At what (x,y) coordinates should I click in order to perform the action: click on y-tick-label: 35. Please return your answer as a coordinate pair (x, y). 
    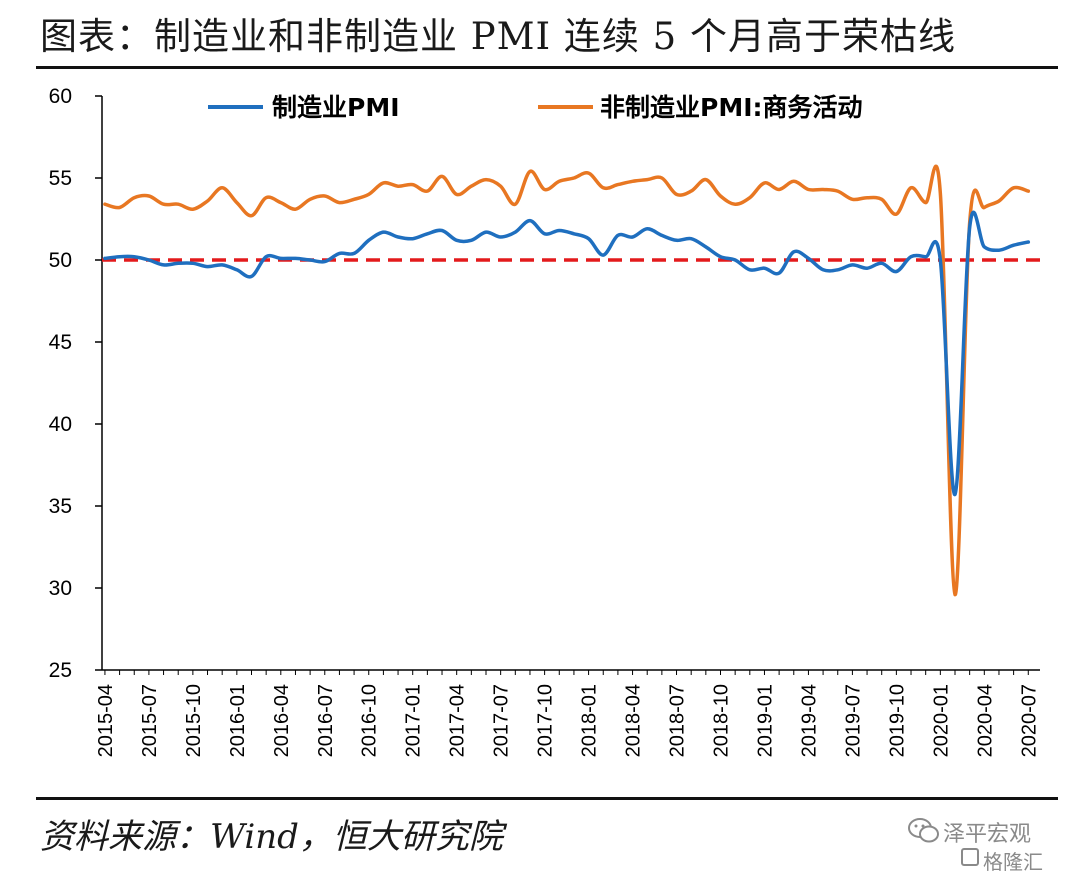
    Looking at the image, I should click on (60, 506).